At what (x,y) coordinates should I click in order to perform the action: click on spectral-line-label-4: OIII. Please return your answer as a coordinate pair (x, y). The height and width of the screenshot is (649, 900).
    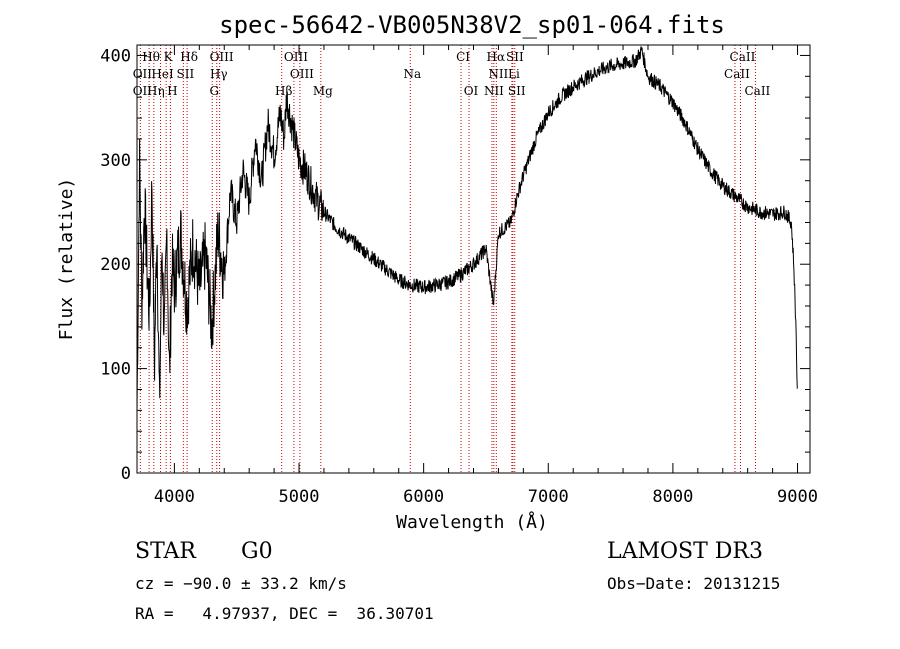
    Looking at the image, I should click on (296, 57).